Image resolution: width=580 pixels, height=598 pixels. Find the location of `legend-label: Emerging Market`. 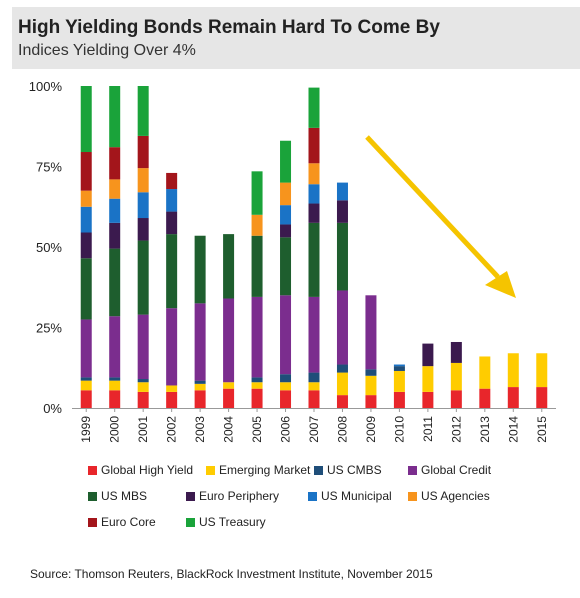

legend-label: Emerging Market is located at coordinates (265, 470).